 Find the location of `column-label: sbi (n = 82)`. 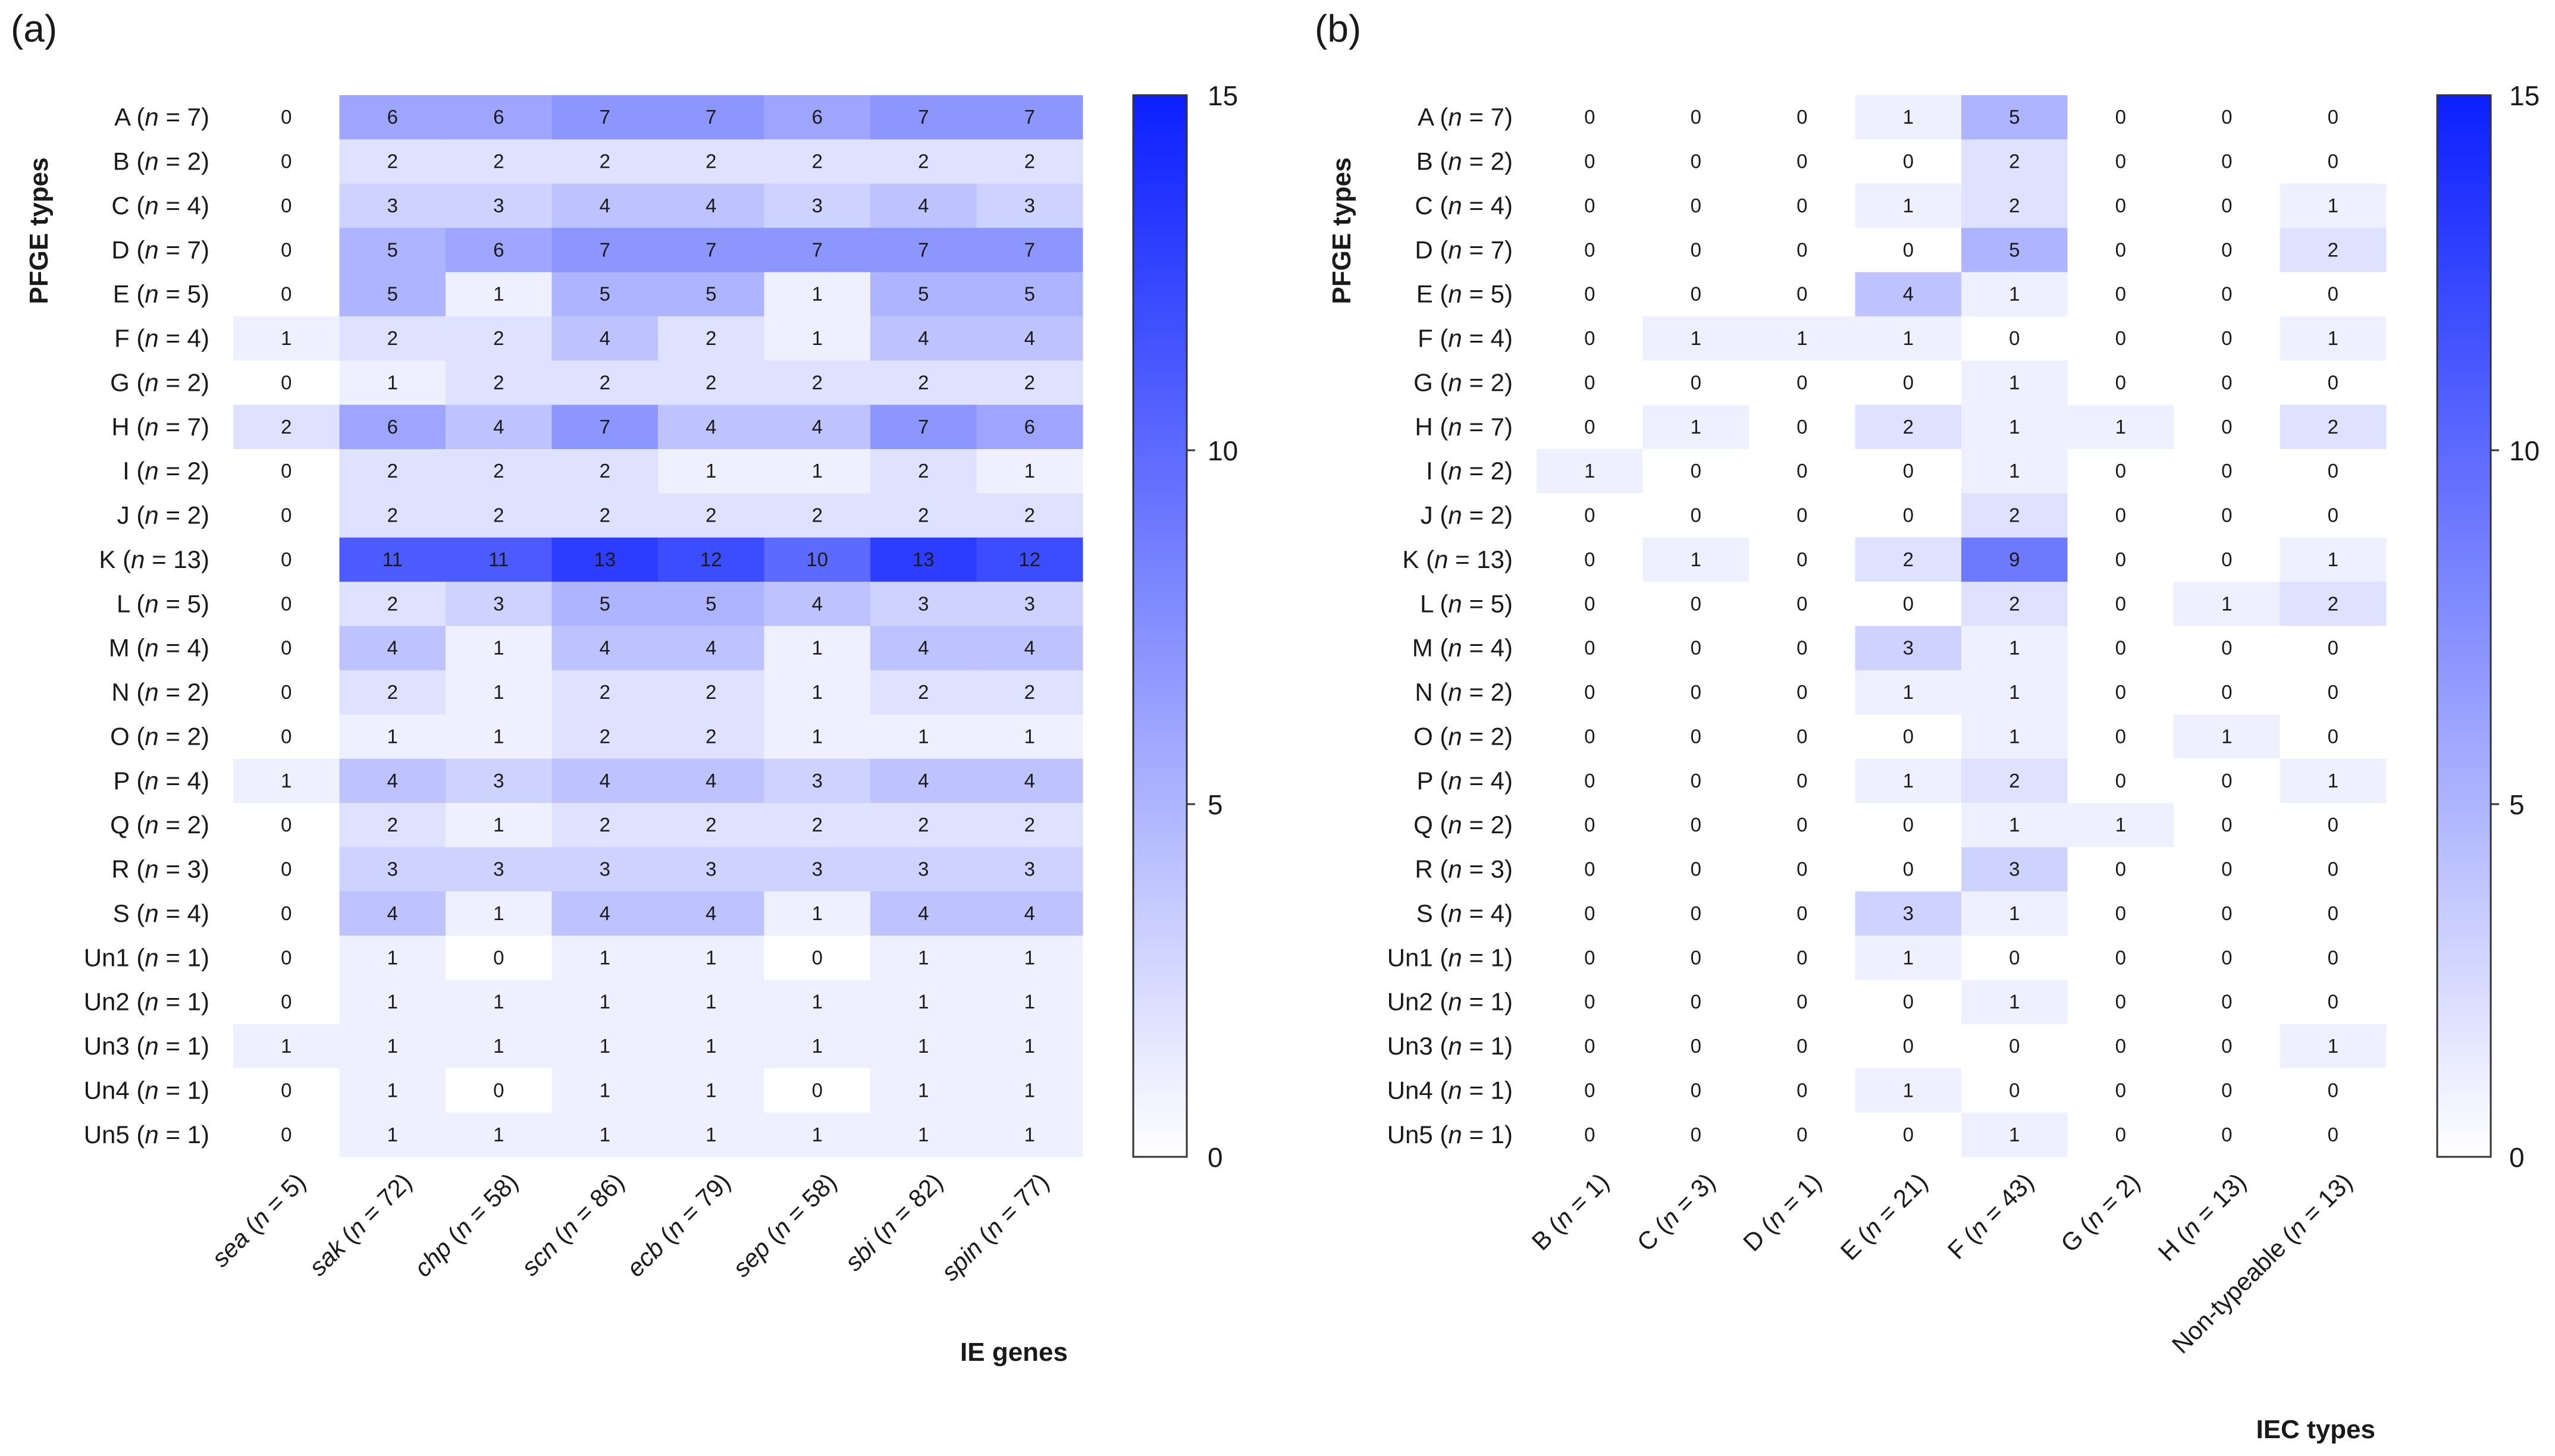

column-label: sbi (n = 82) is located at coordinates (893, 1222).